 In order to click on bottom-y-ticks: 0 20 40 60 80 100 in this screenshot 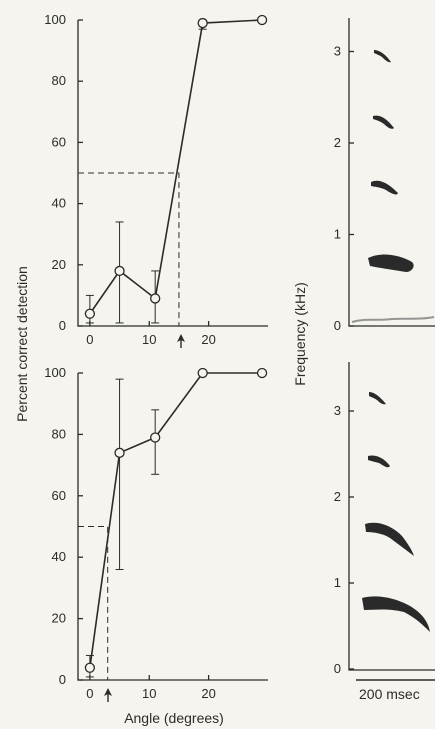, I will do `click(63, 526)`.